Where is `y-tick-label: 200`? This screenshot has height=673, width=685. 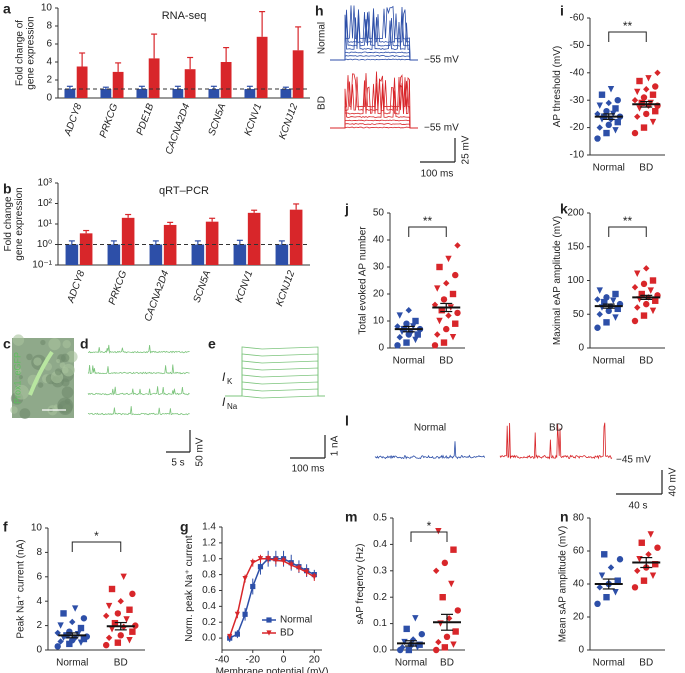
y-tick-label: 200 is located at coordinates (575, 213).